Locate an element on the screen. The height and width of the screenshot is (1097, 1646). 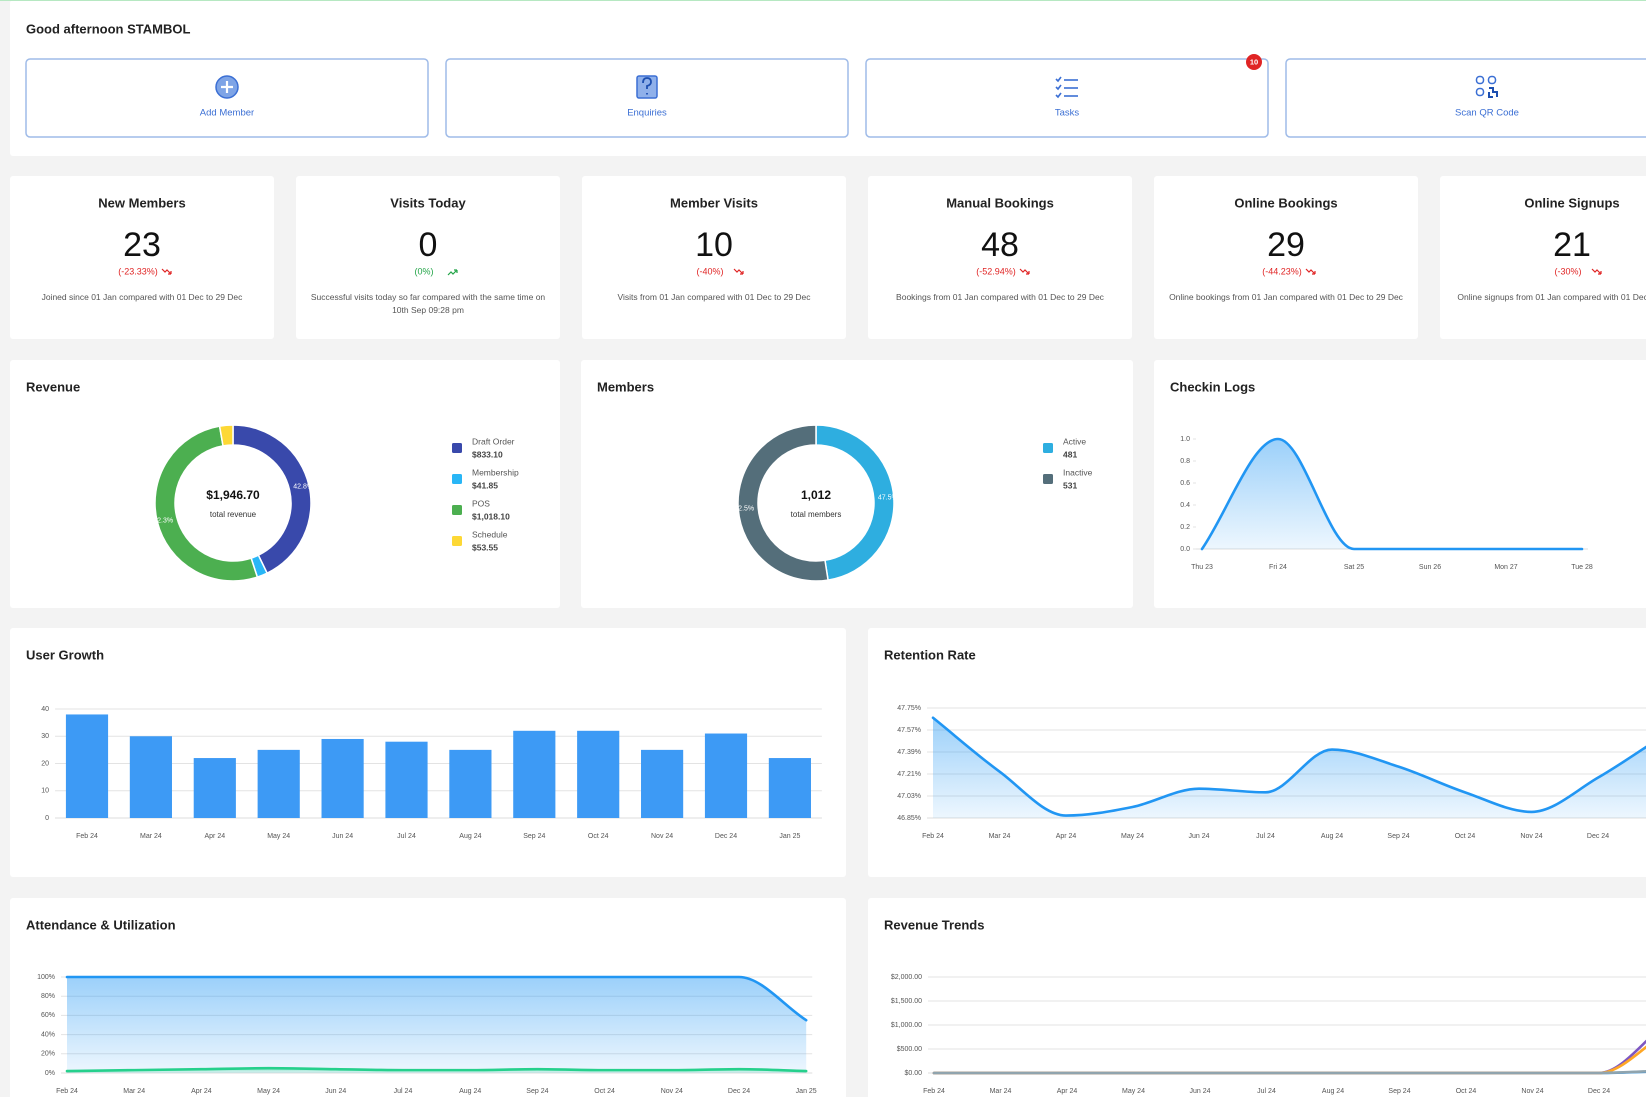
x-tick-label: Thu 23 is located at coordinates (1202, 567).